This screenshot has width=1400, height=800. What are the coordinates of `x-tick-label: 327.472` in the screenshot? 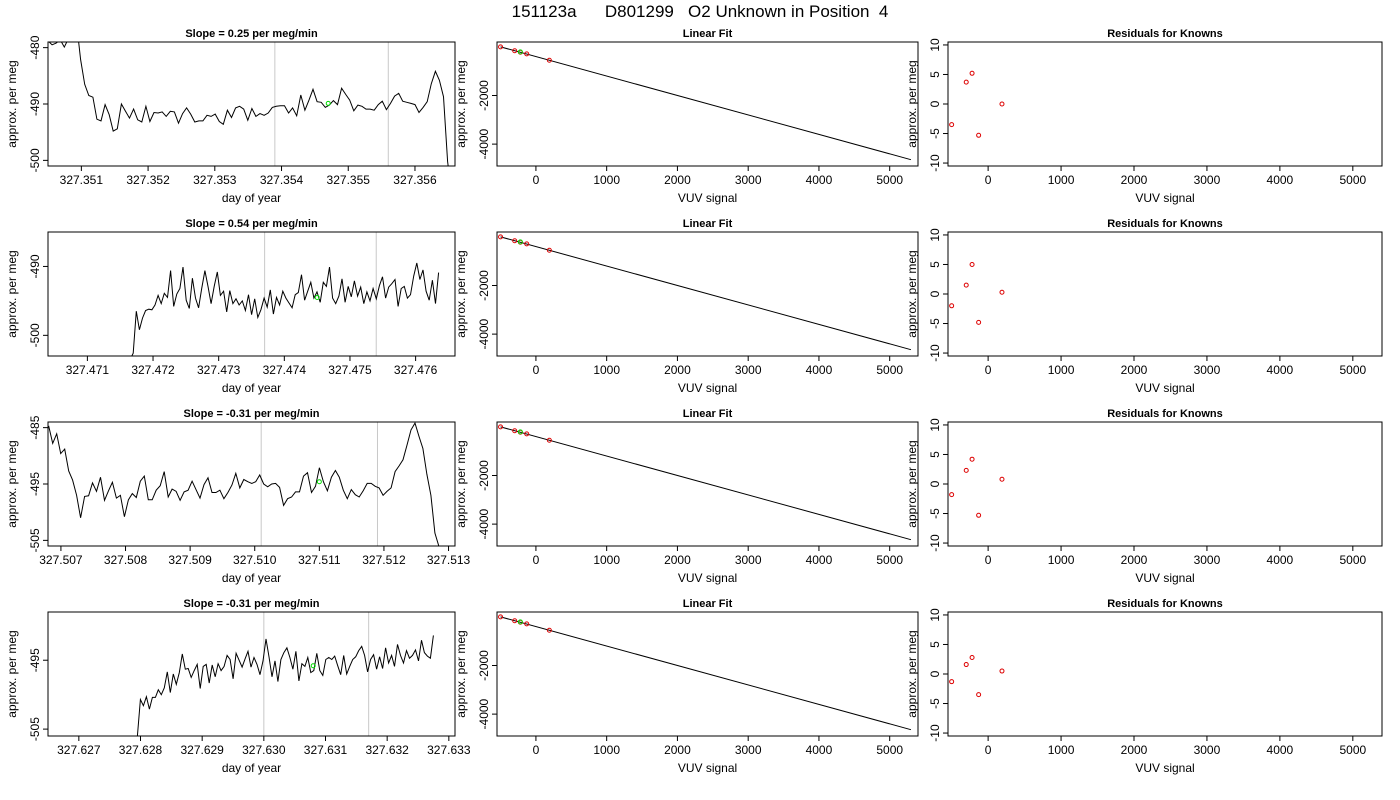 It's located at (153, 370).